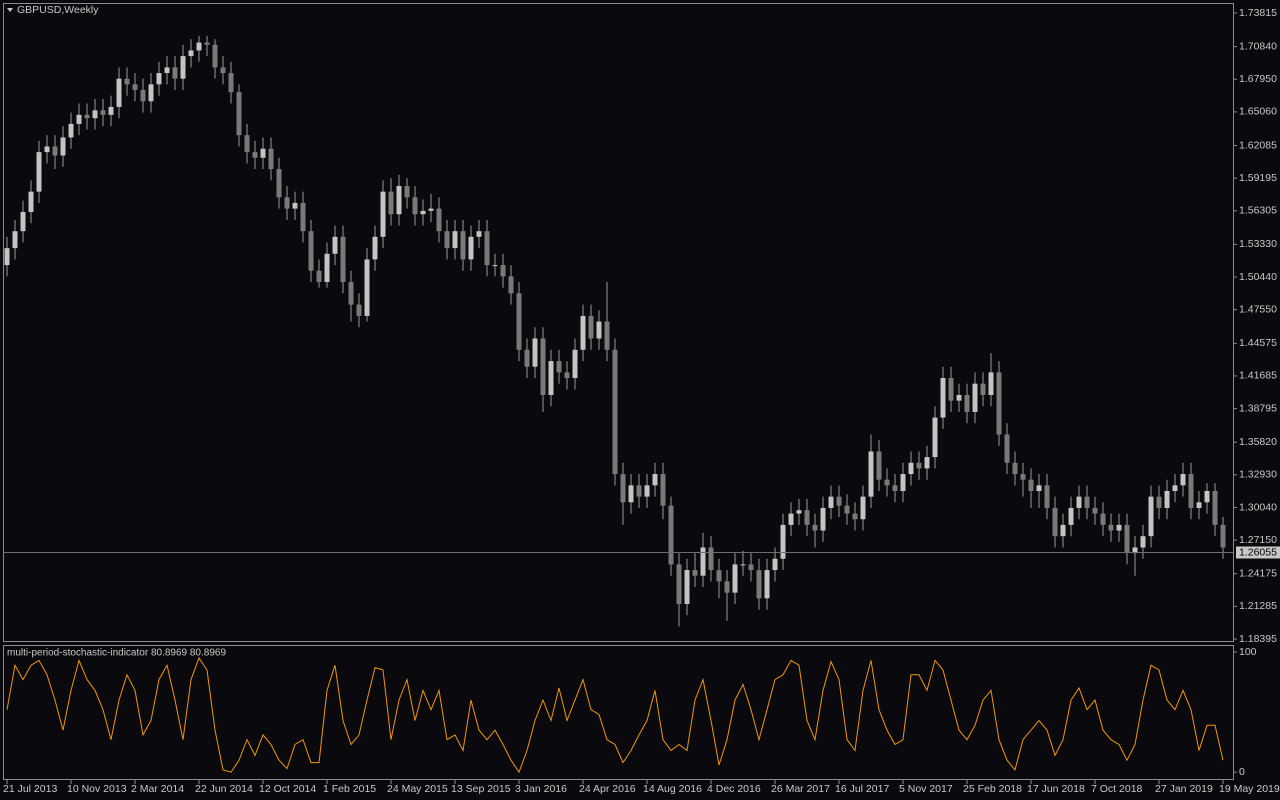 The height and width of the screenshot is (800, 1280). What do you see at coordinates (1258, 178) in the screenshot?
I see `y-tick-label: 1.59195` at bounding box center [1258, 178].